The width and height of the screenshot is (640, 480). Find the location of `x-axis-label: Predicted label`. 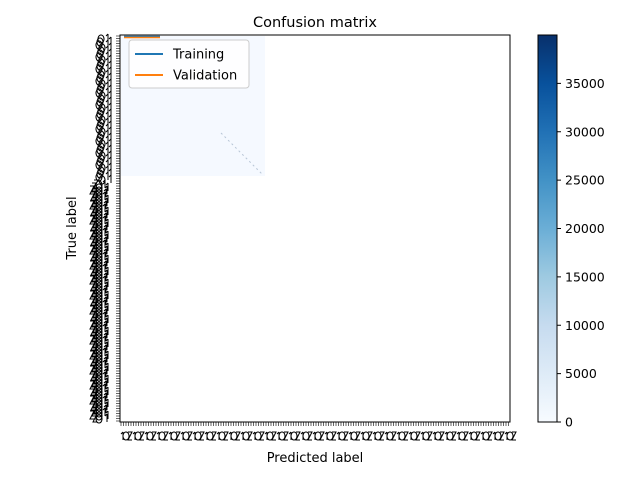

x-axis-label: Predicted label is located at coordinates (315, 458).